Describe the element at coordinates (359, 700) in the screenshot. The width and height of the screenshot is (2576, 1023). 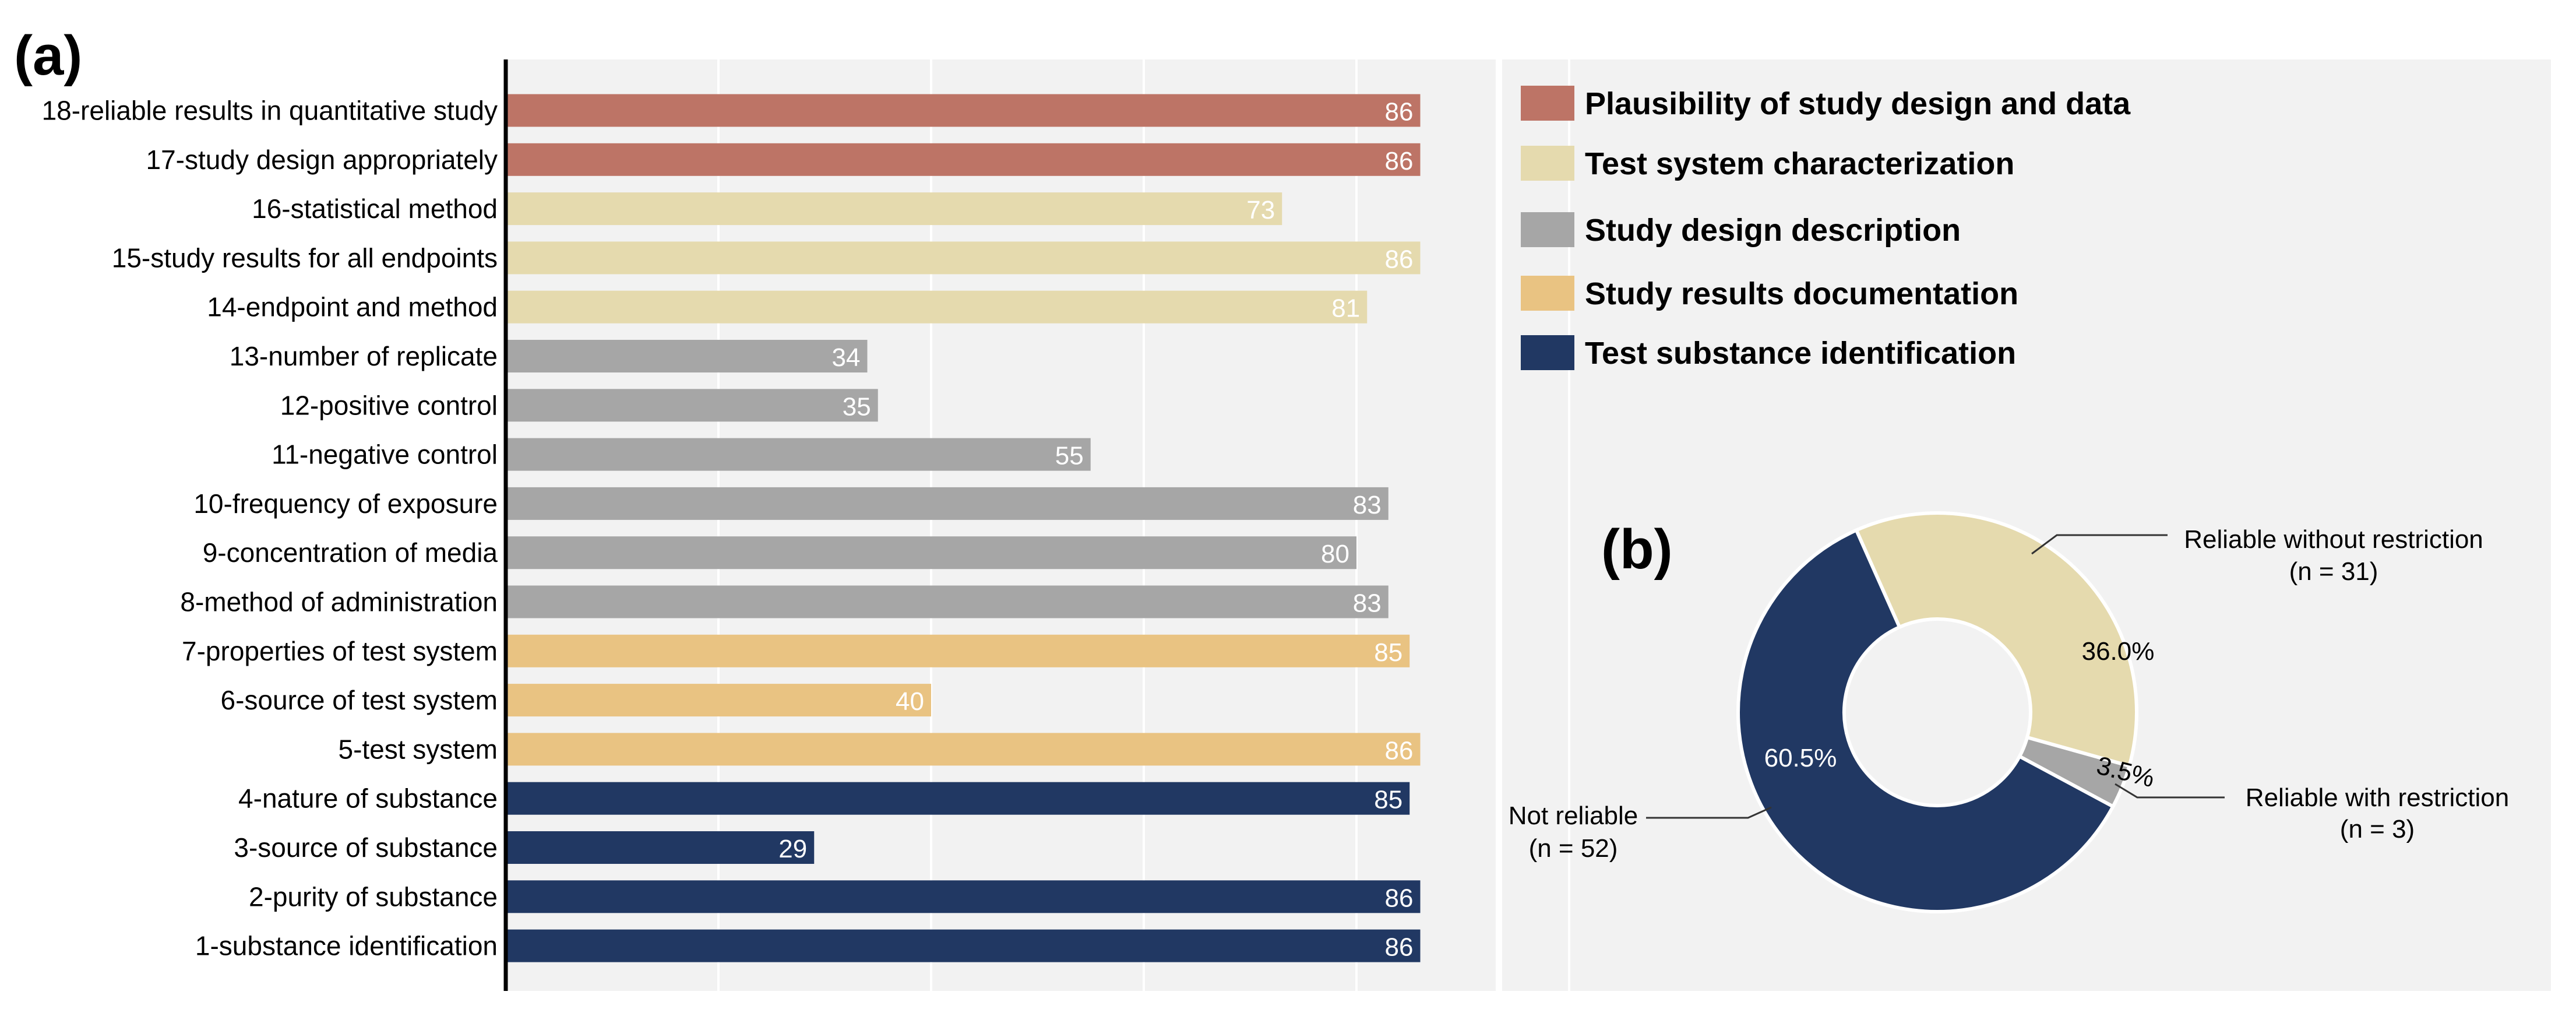
I see `category-label: 6-source of test system` at that location.